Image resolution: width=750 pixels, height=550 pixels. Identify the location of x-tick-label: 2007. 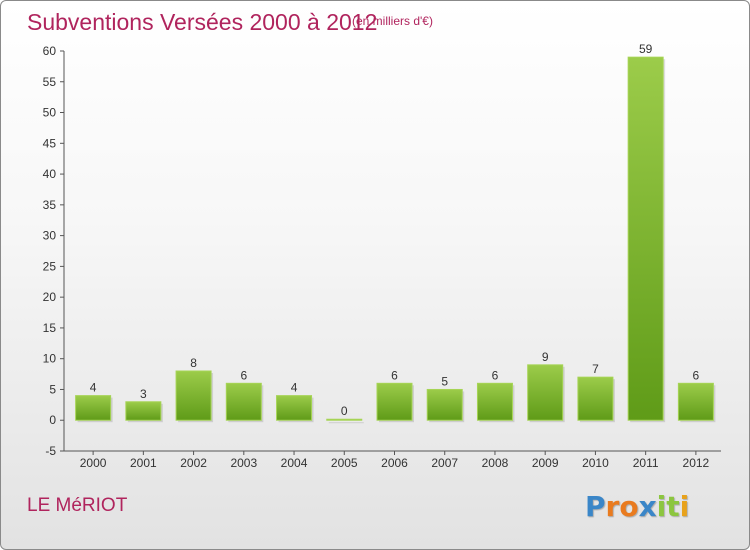
(444, 463).